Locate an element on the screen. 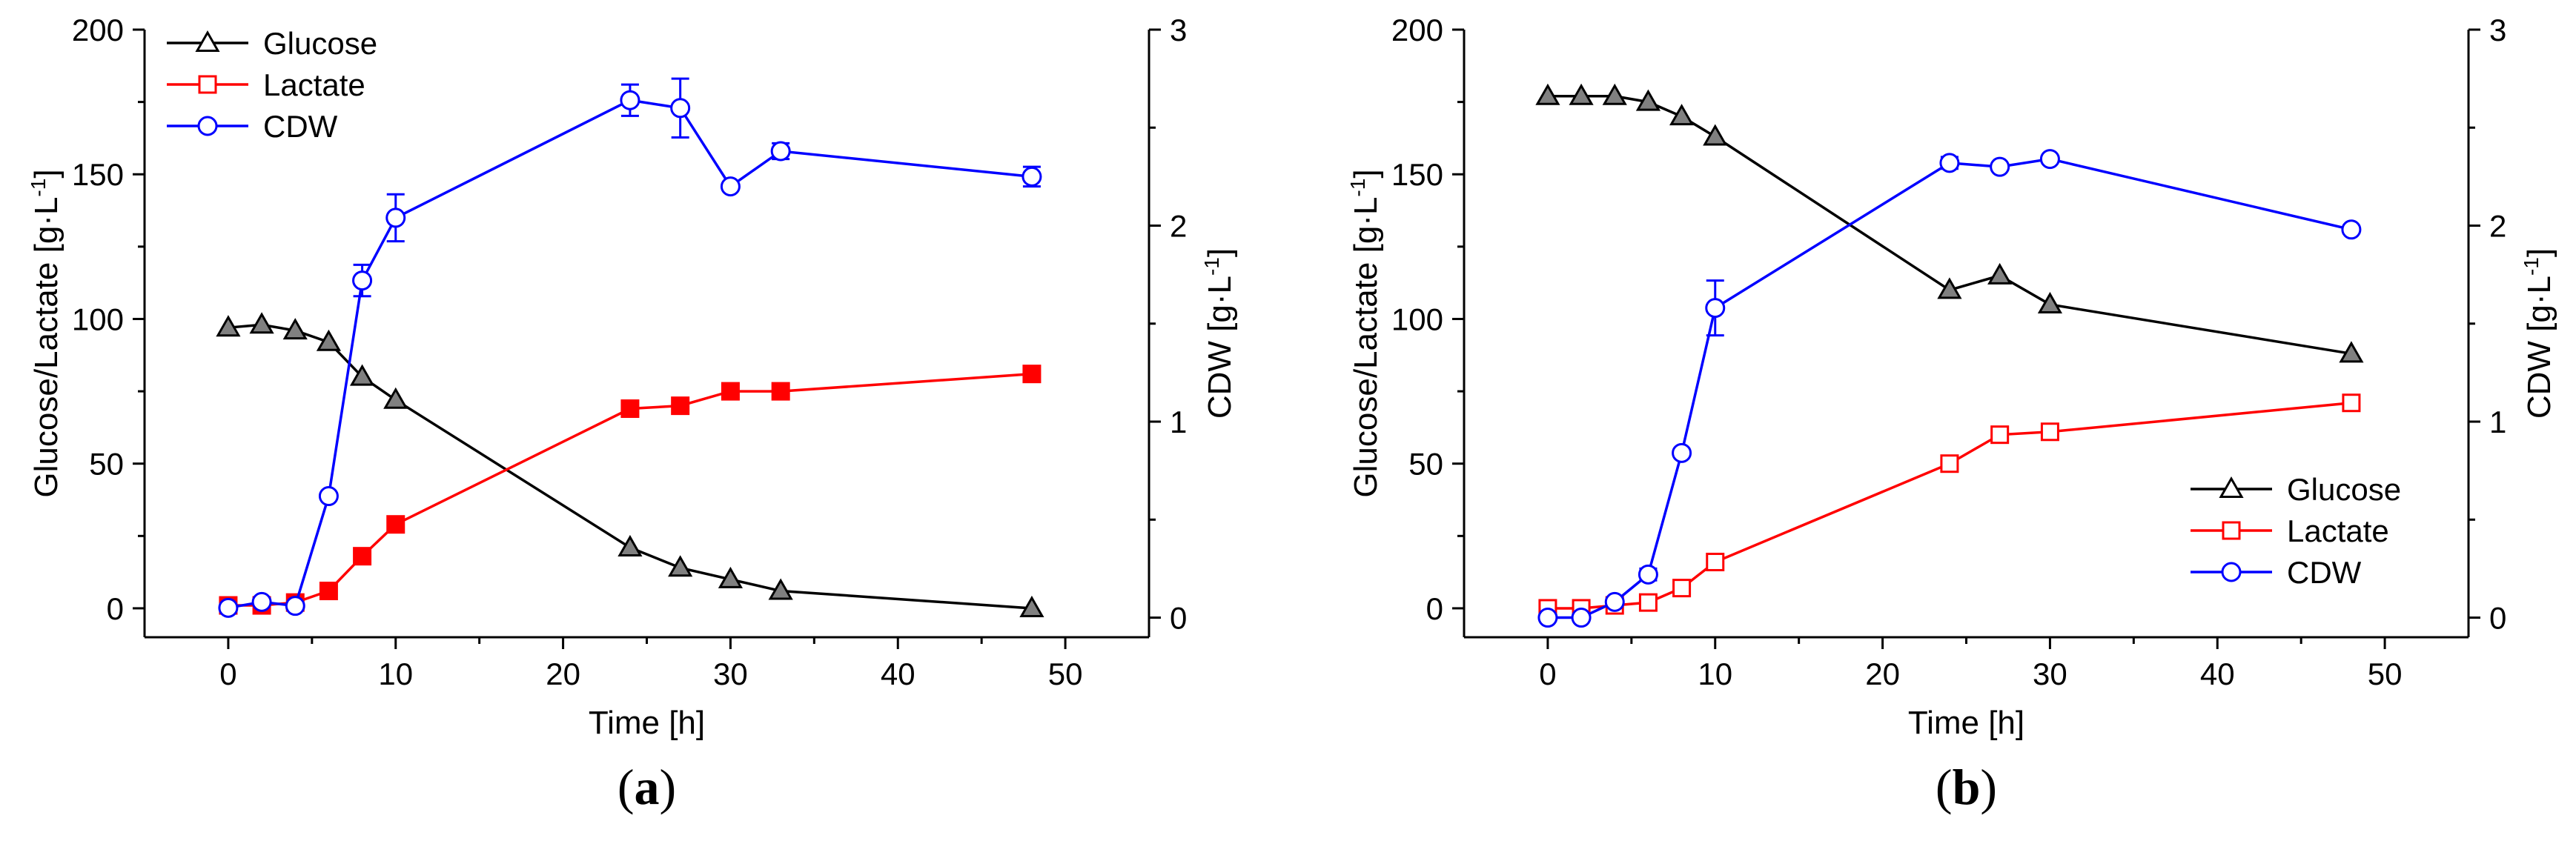 This screenshot has width=2576, height=841. y-left-tick-label: 0 is located at coordinates (1434, 608).